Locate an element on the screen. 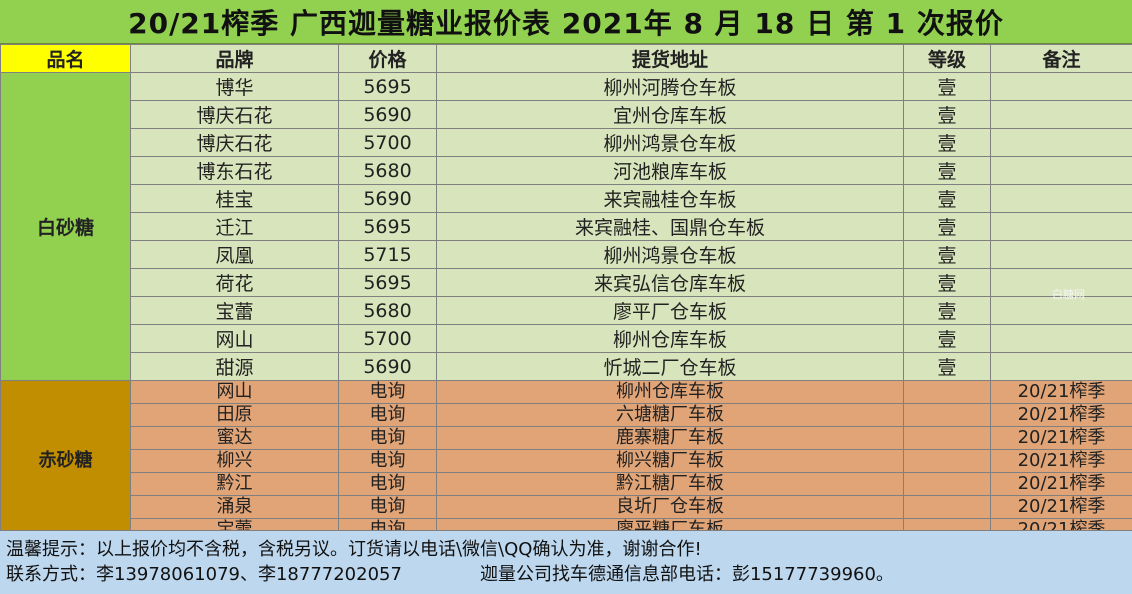 The image size is (1132, 594). cell-location: 黔江糖厂车板 is located at coordinates (670, 484).